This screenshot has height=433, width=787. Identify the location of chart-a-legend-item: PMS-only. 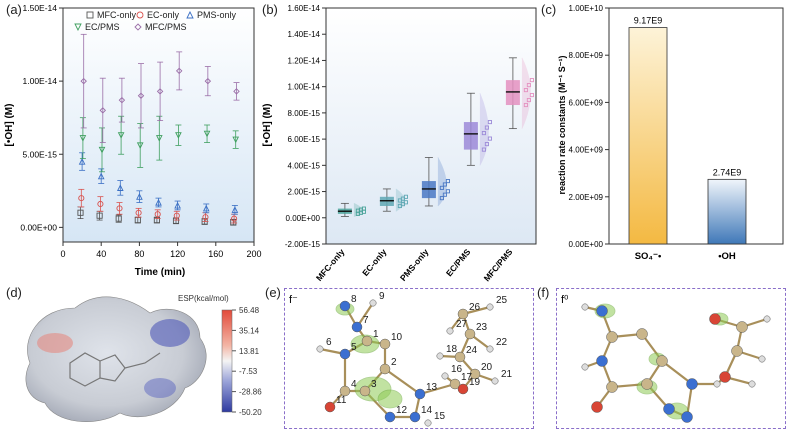
(211, 15).